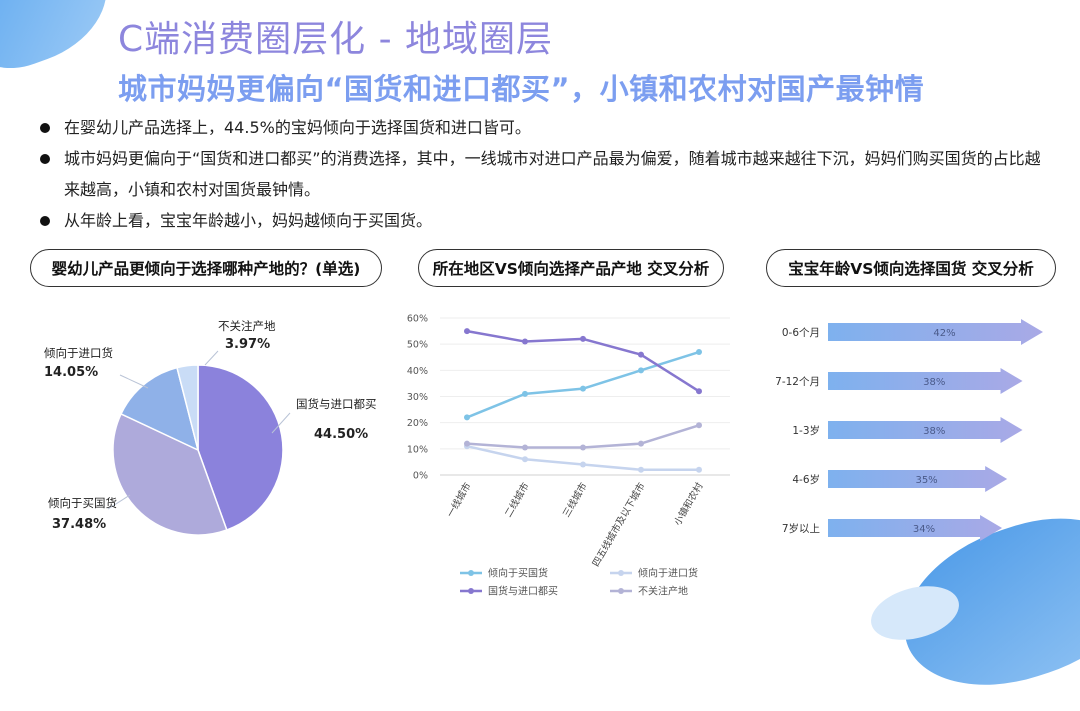 The image size is (1080, 711). What do you see at coordinates (417, 397) in the screenshot?
I see `y-tick-label: 30%` at bounding box center [417, 397].